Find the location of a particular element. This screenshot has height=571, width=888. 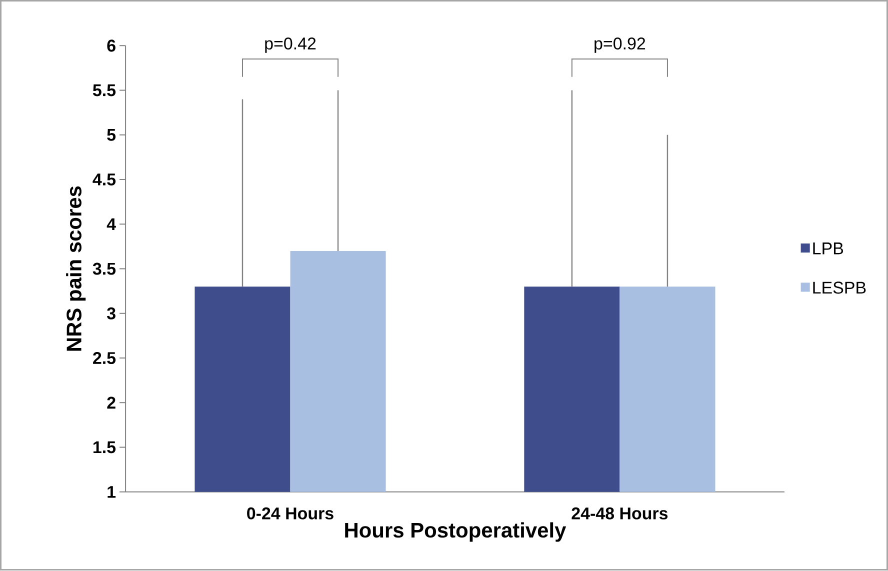

x-axis-title: Hours Postoperatively is located at coordinates (455, 532).